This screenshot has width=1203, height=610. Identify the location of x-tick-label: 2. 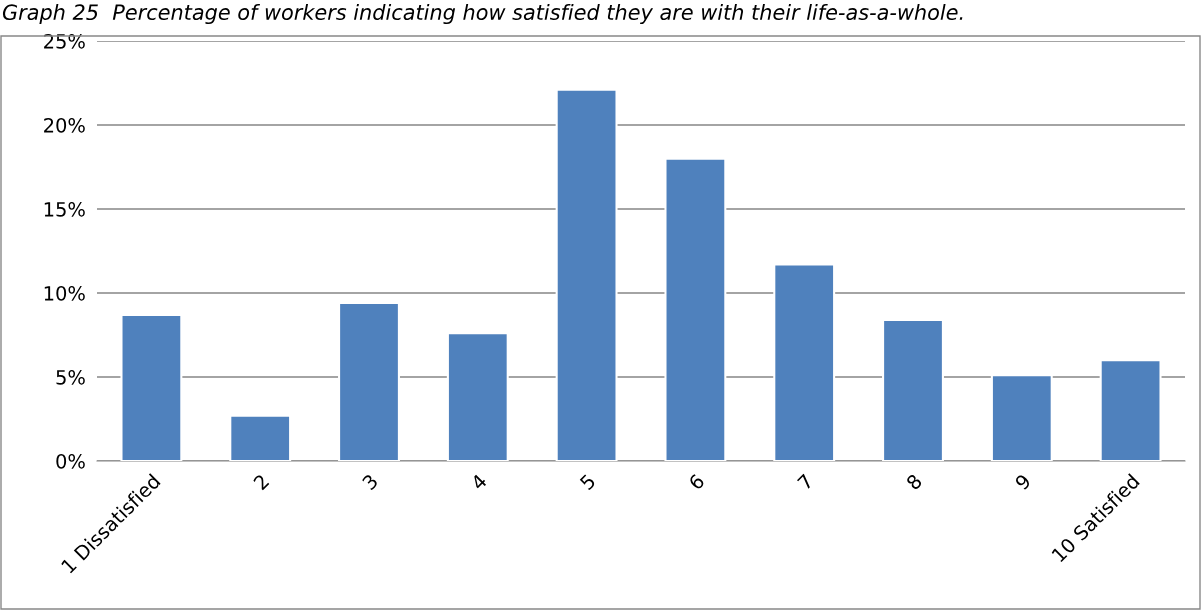
(261, 482).